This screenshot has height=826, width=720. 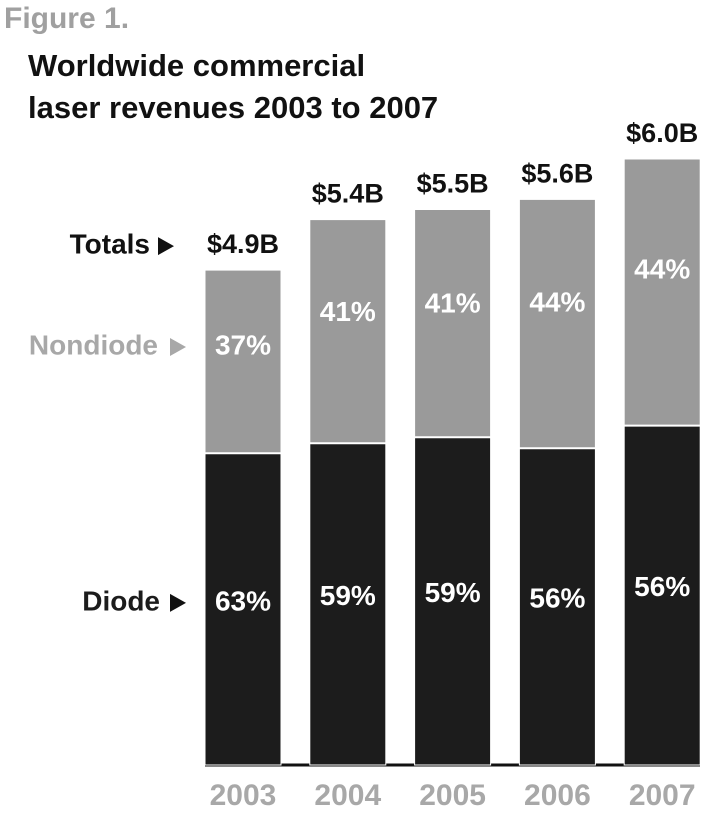 I want to click on total-label: $5.5B, so click(x=453, y=184).